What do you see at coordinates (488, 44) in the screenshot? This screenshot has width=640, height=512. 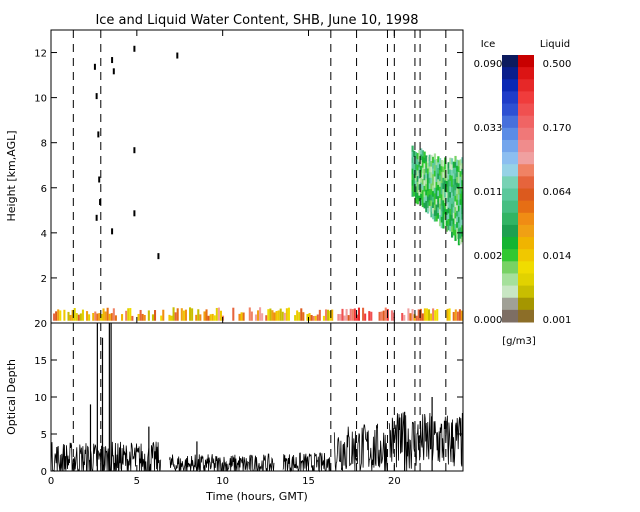 I see `colorbar-ice-label: Ice` at bounding box center [488, 44].